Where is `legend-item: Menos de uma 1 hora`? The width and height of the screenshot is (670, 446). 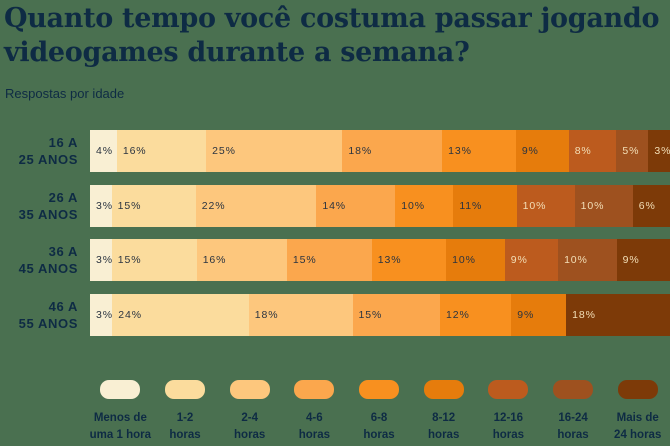
legend-item: Menos de uma 1 hora is located at coordinates (120, 412).